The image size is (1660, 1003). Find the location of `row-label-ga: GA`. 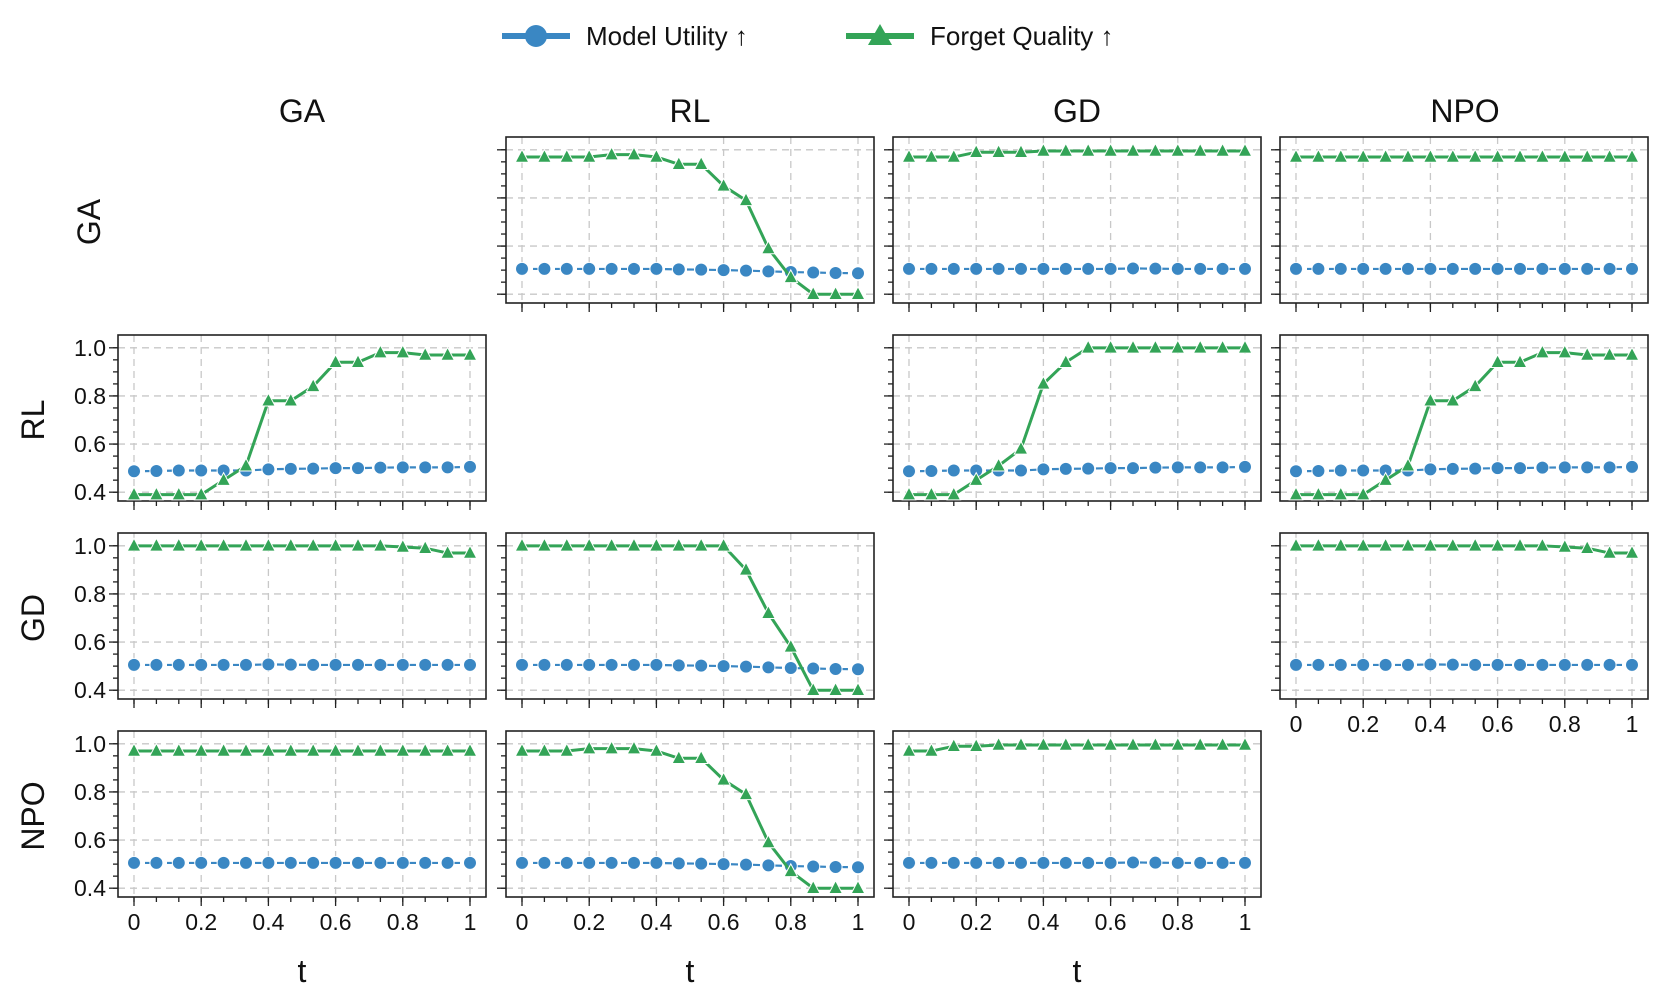

row-label-ga: GA is located at coordinates (89, 221).